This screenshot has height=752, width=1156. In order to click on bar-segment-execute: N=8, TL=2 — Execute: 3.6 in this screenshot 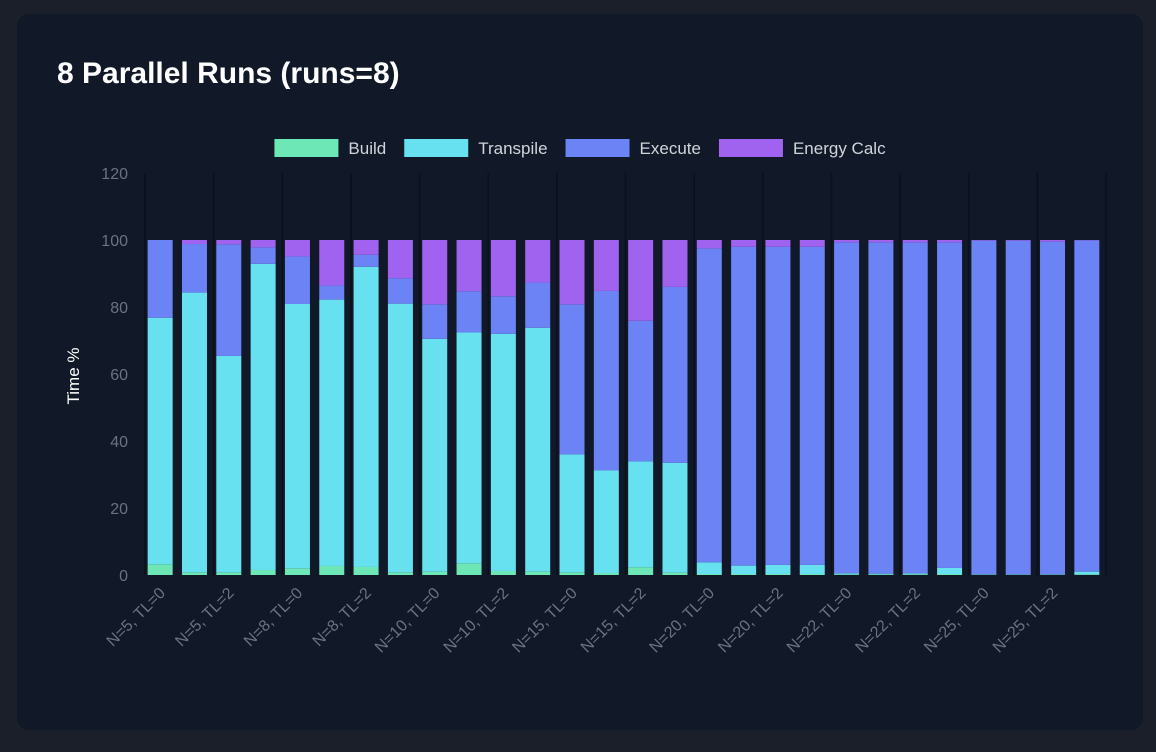, I will do `click(366, 260)`.